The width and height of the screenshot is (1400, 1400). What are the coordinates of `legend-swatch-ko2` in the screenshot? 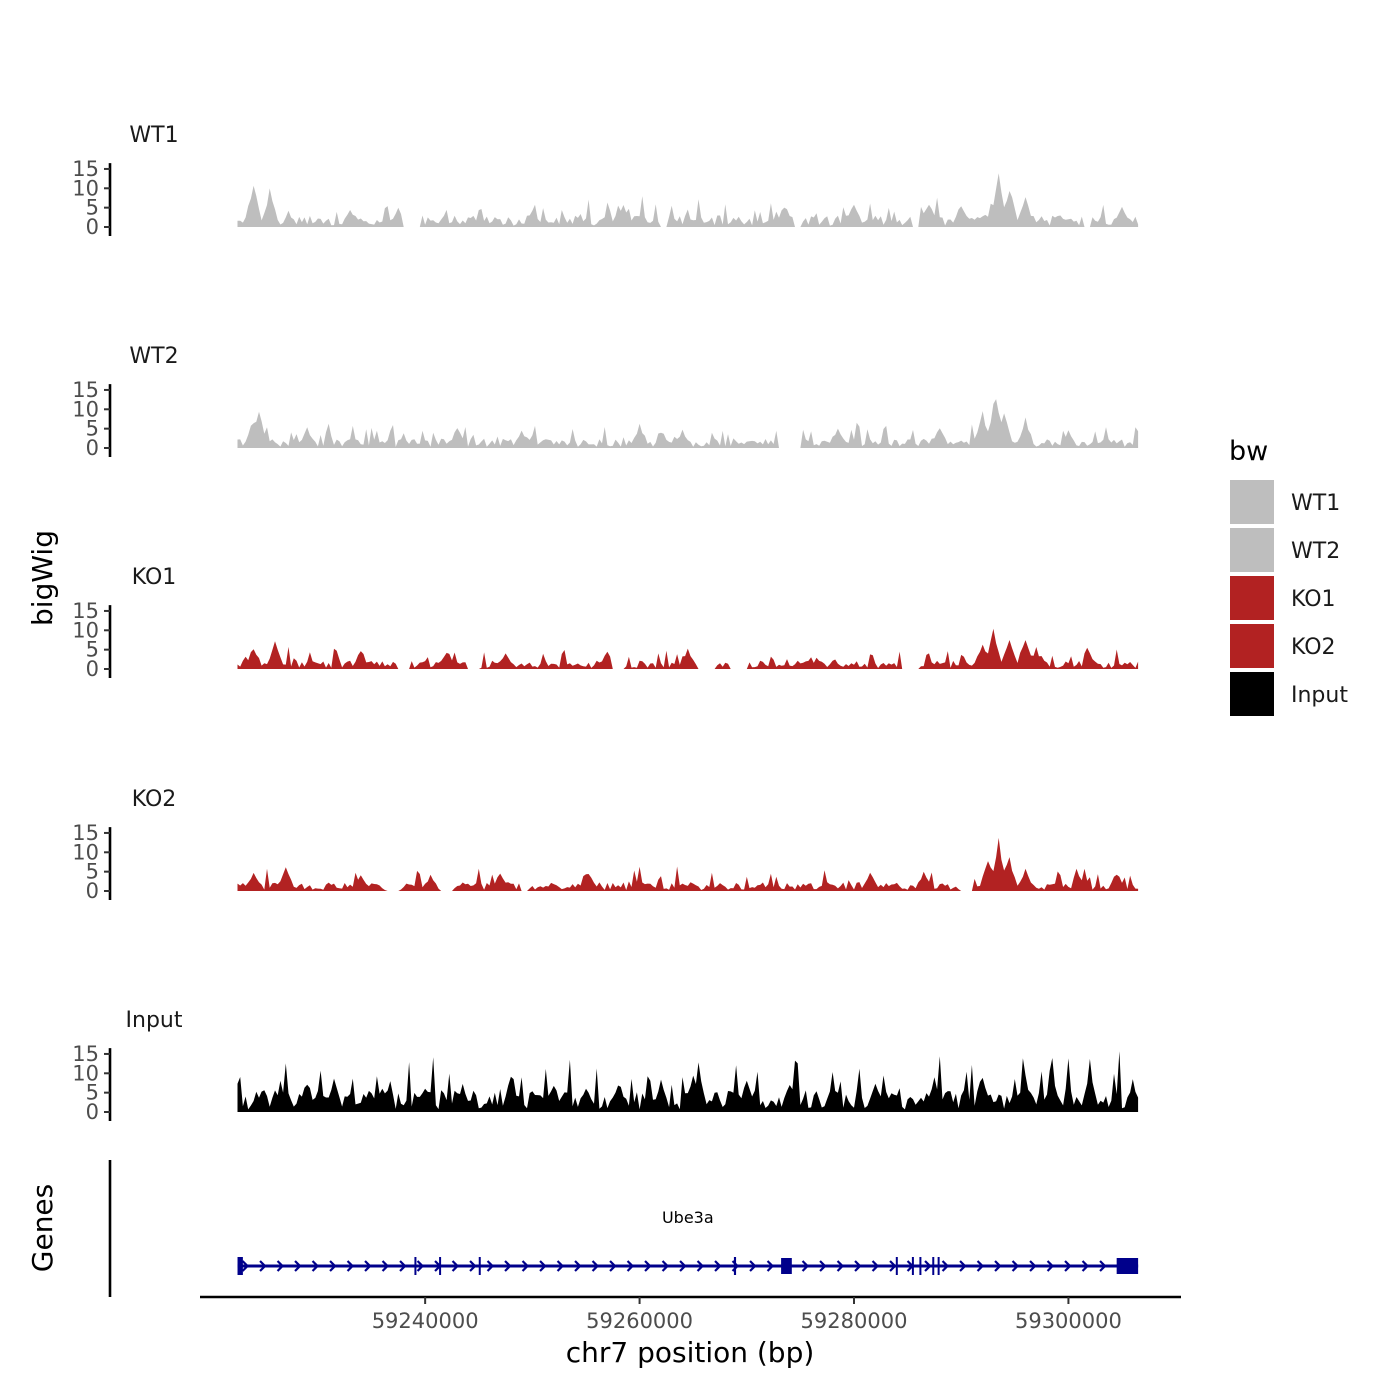 It's located at (1252, 646).